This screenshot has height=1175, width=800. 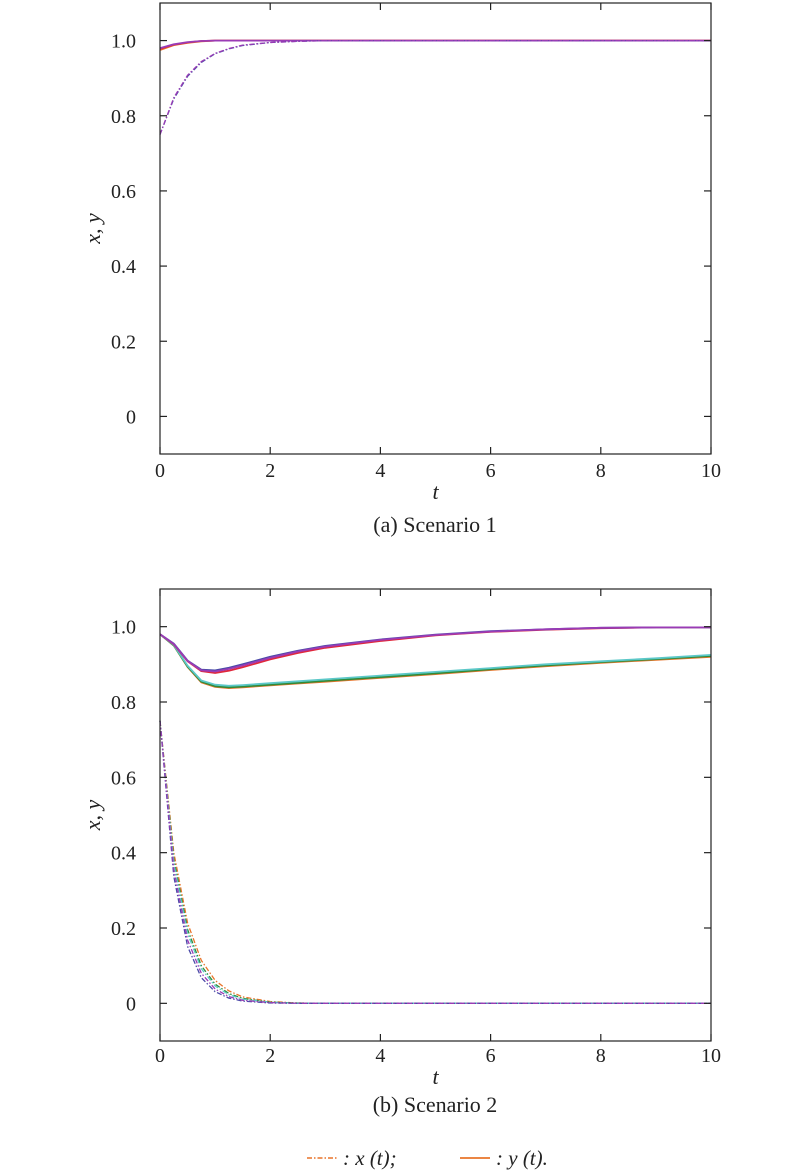 I want to click on series-group, so click(x=435, y=87).